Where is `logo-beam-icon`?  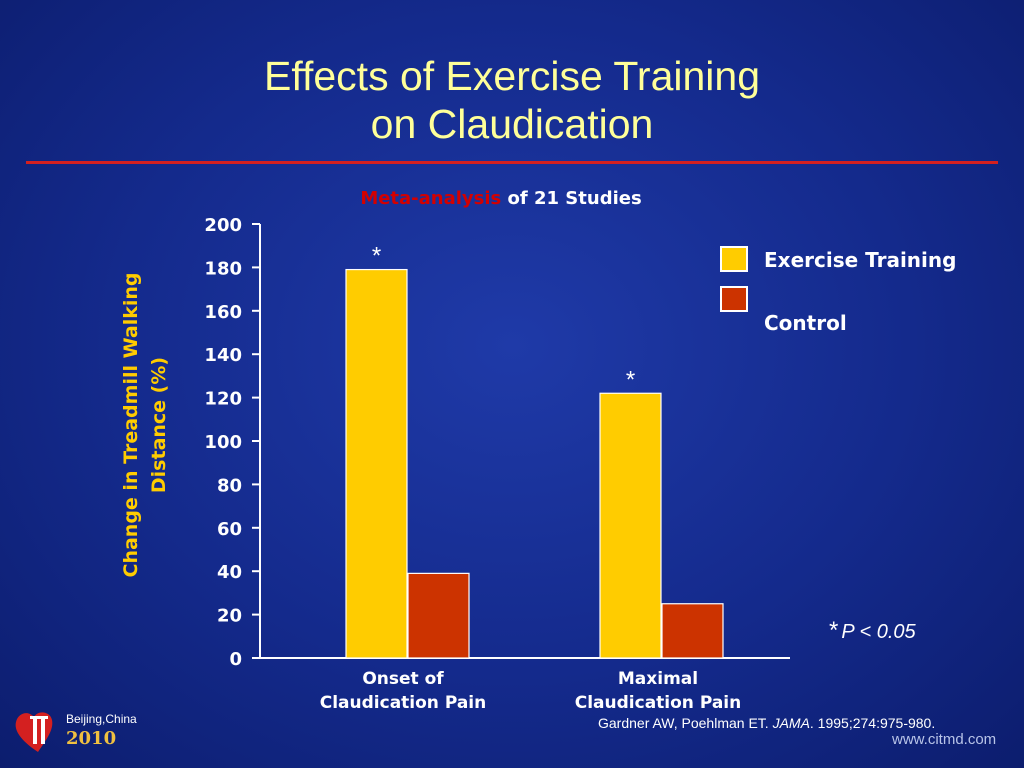 logo-beam-icon is located at coordinates (39, 717).